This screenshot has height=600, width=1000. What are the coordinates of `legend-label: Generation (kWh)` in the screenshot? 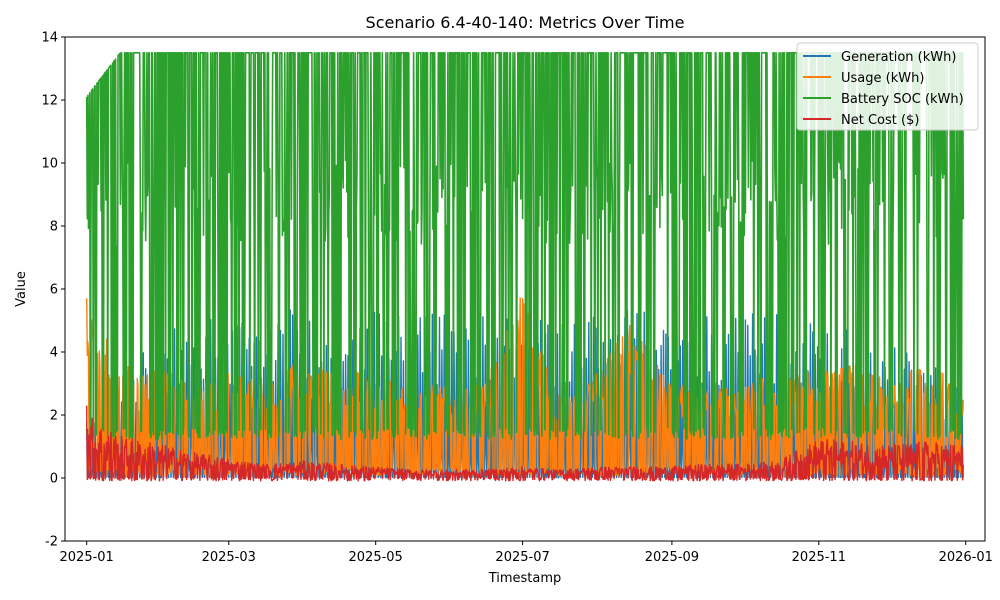 It's located at (898, 57).